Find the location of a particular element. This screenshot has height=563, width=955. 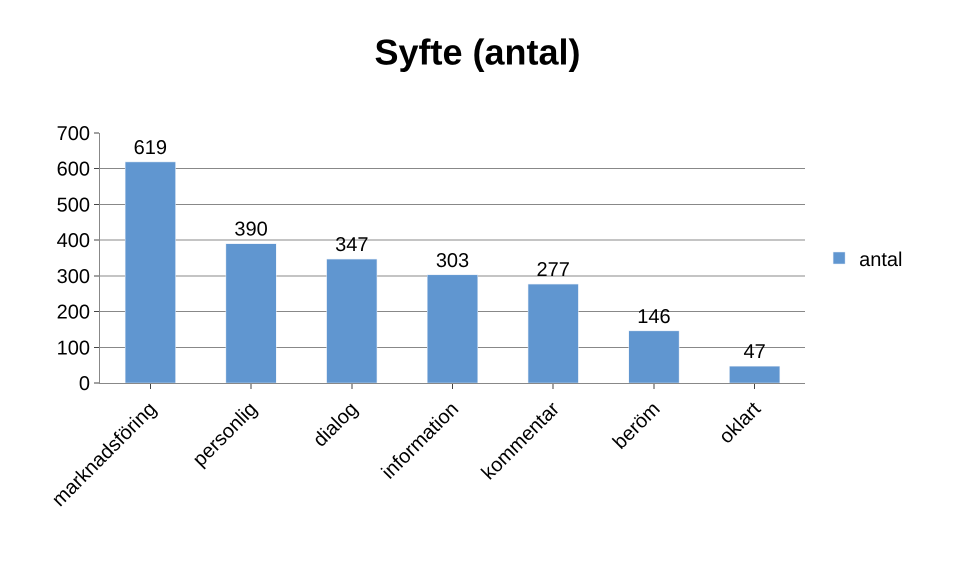

data-label: 390 is located at coordinates (251, 229).